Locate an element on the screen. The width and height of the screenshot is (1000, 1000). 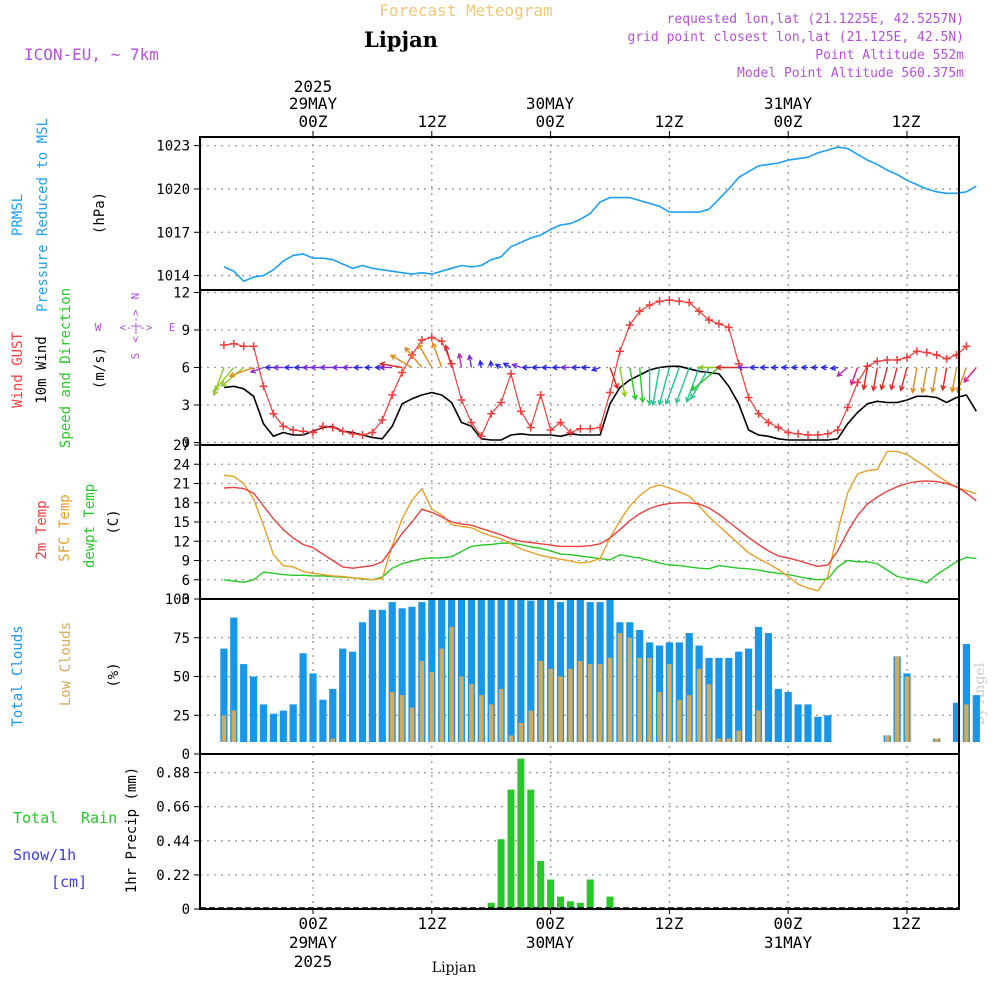
label-pressure-msl: Pressure Reduced to MSL is located at coordinates (43, 215).